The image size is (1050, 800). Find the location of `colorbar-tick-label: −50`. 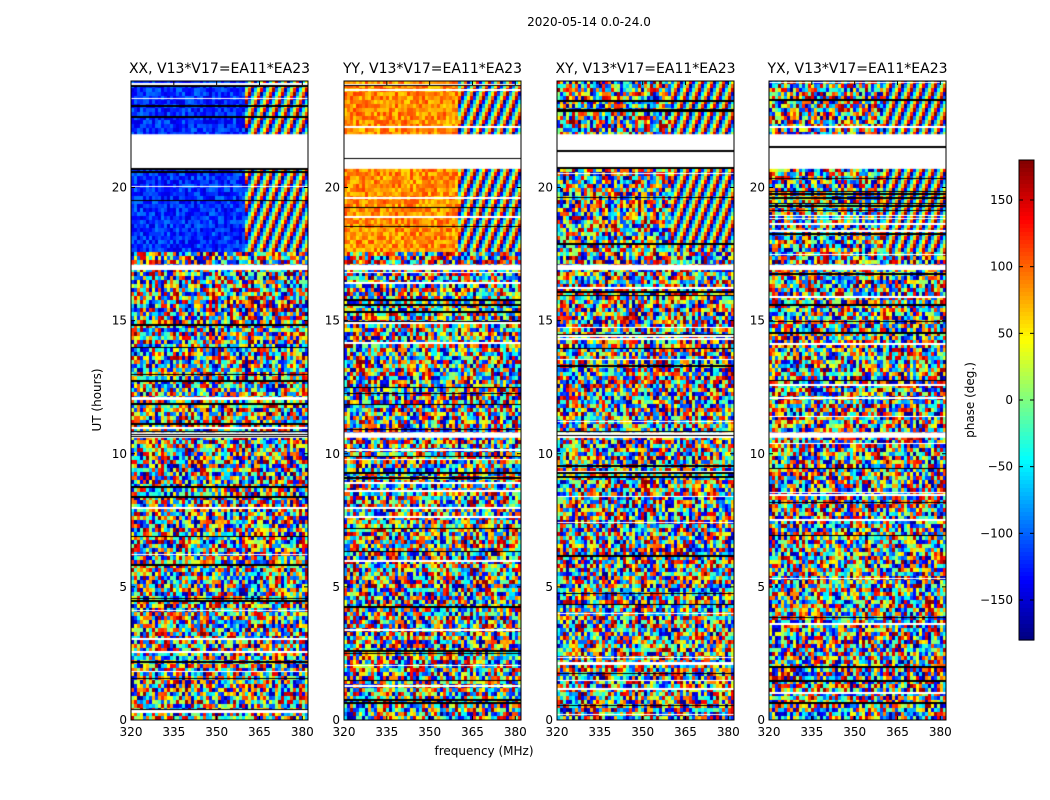

colorbar-tick-label: −50 is located at coordinates (1000, 467).